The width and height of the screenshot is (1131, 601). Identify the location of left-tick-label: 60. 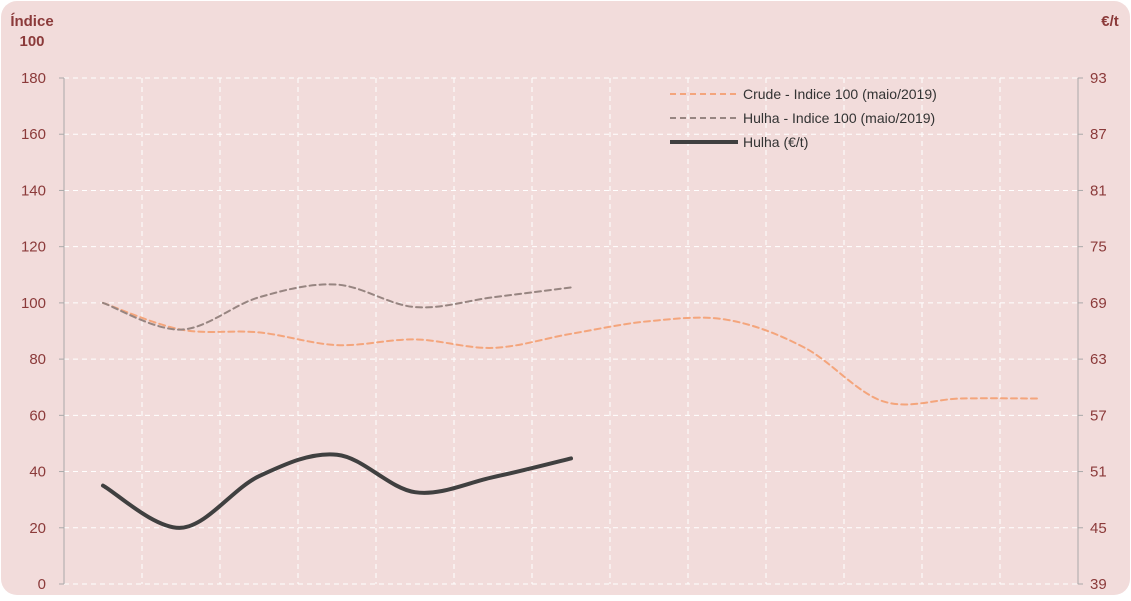
(37, 415).